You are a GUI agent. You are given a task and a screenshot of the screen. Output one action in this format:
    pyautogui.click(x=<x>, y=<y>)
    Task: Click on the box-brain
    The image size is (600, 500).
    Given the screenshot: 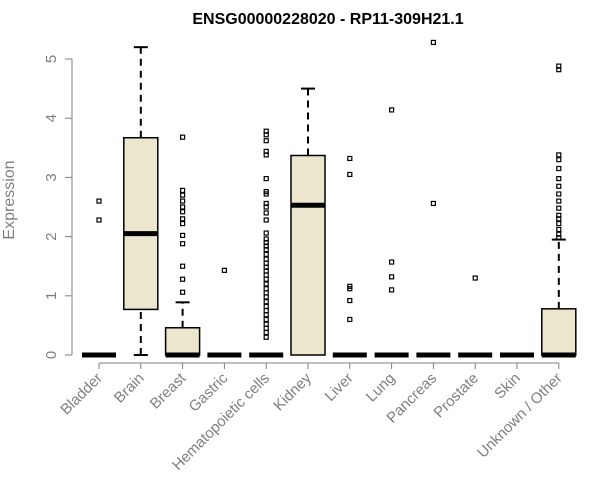 What is the action you would take?
    pyautogui.click(x=141, y=201)
    